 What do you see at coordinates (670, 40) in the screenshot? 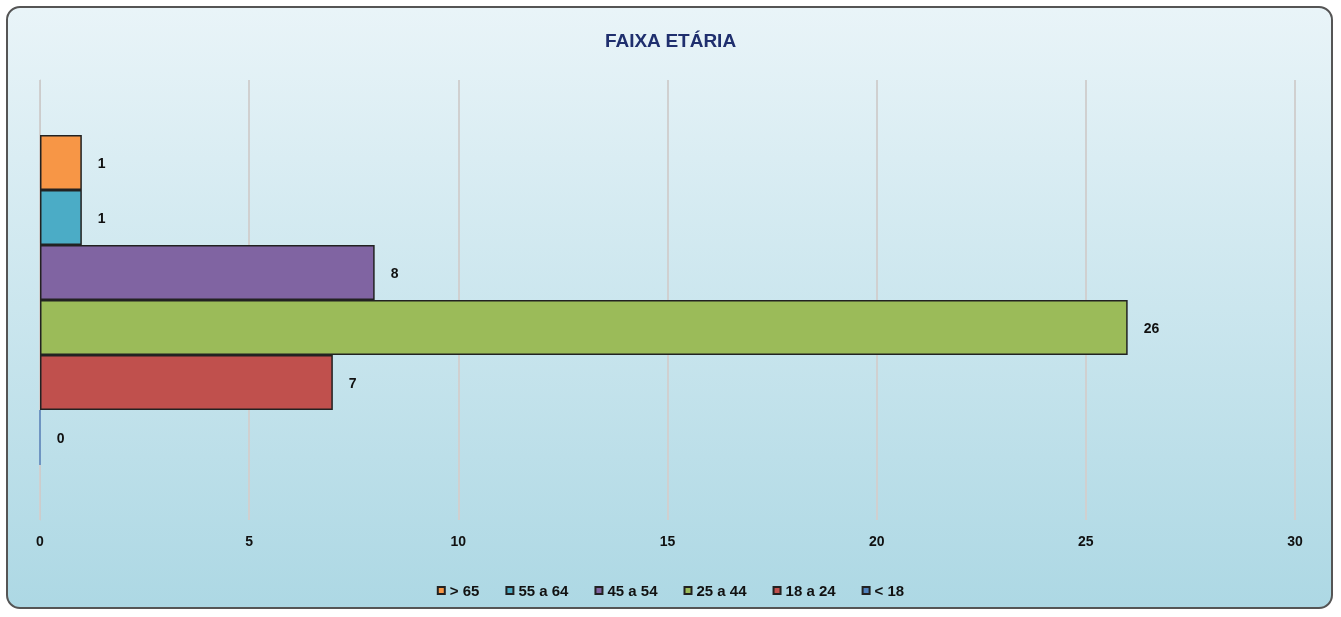
I see `chart-title: FAIXA ETÁRIA` at bounding box center [670, 40].